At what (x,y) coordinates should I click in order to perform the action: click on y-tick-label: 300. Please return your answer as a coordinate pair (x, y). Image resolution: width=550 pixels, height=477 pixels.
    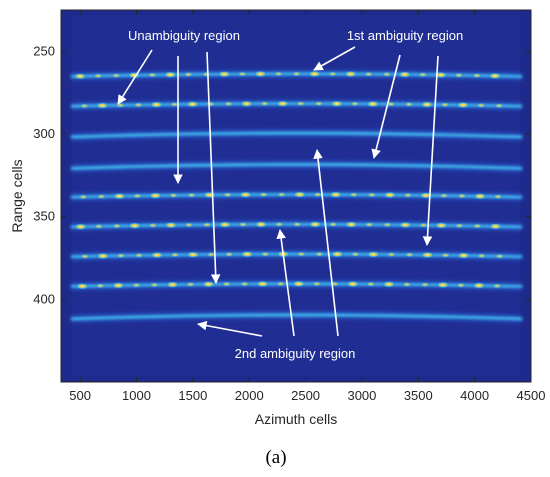
    Looking at the image, I should click on (44, 133).